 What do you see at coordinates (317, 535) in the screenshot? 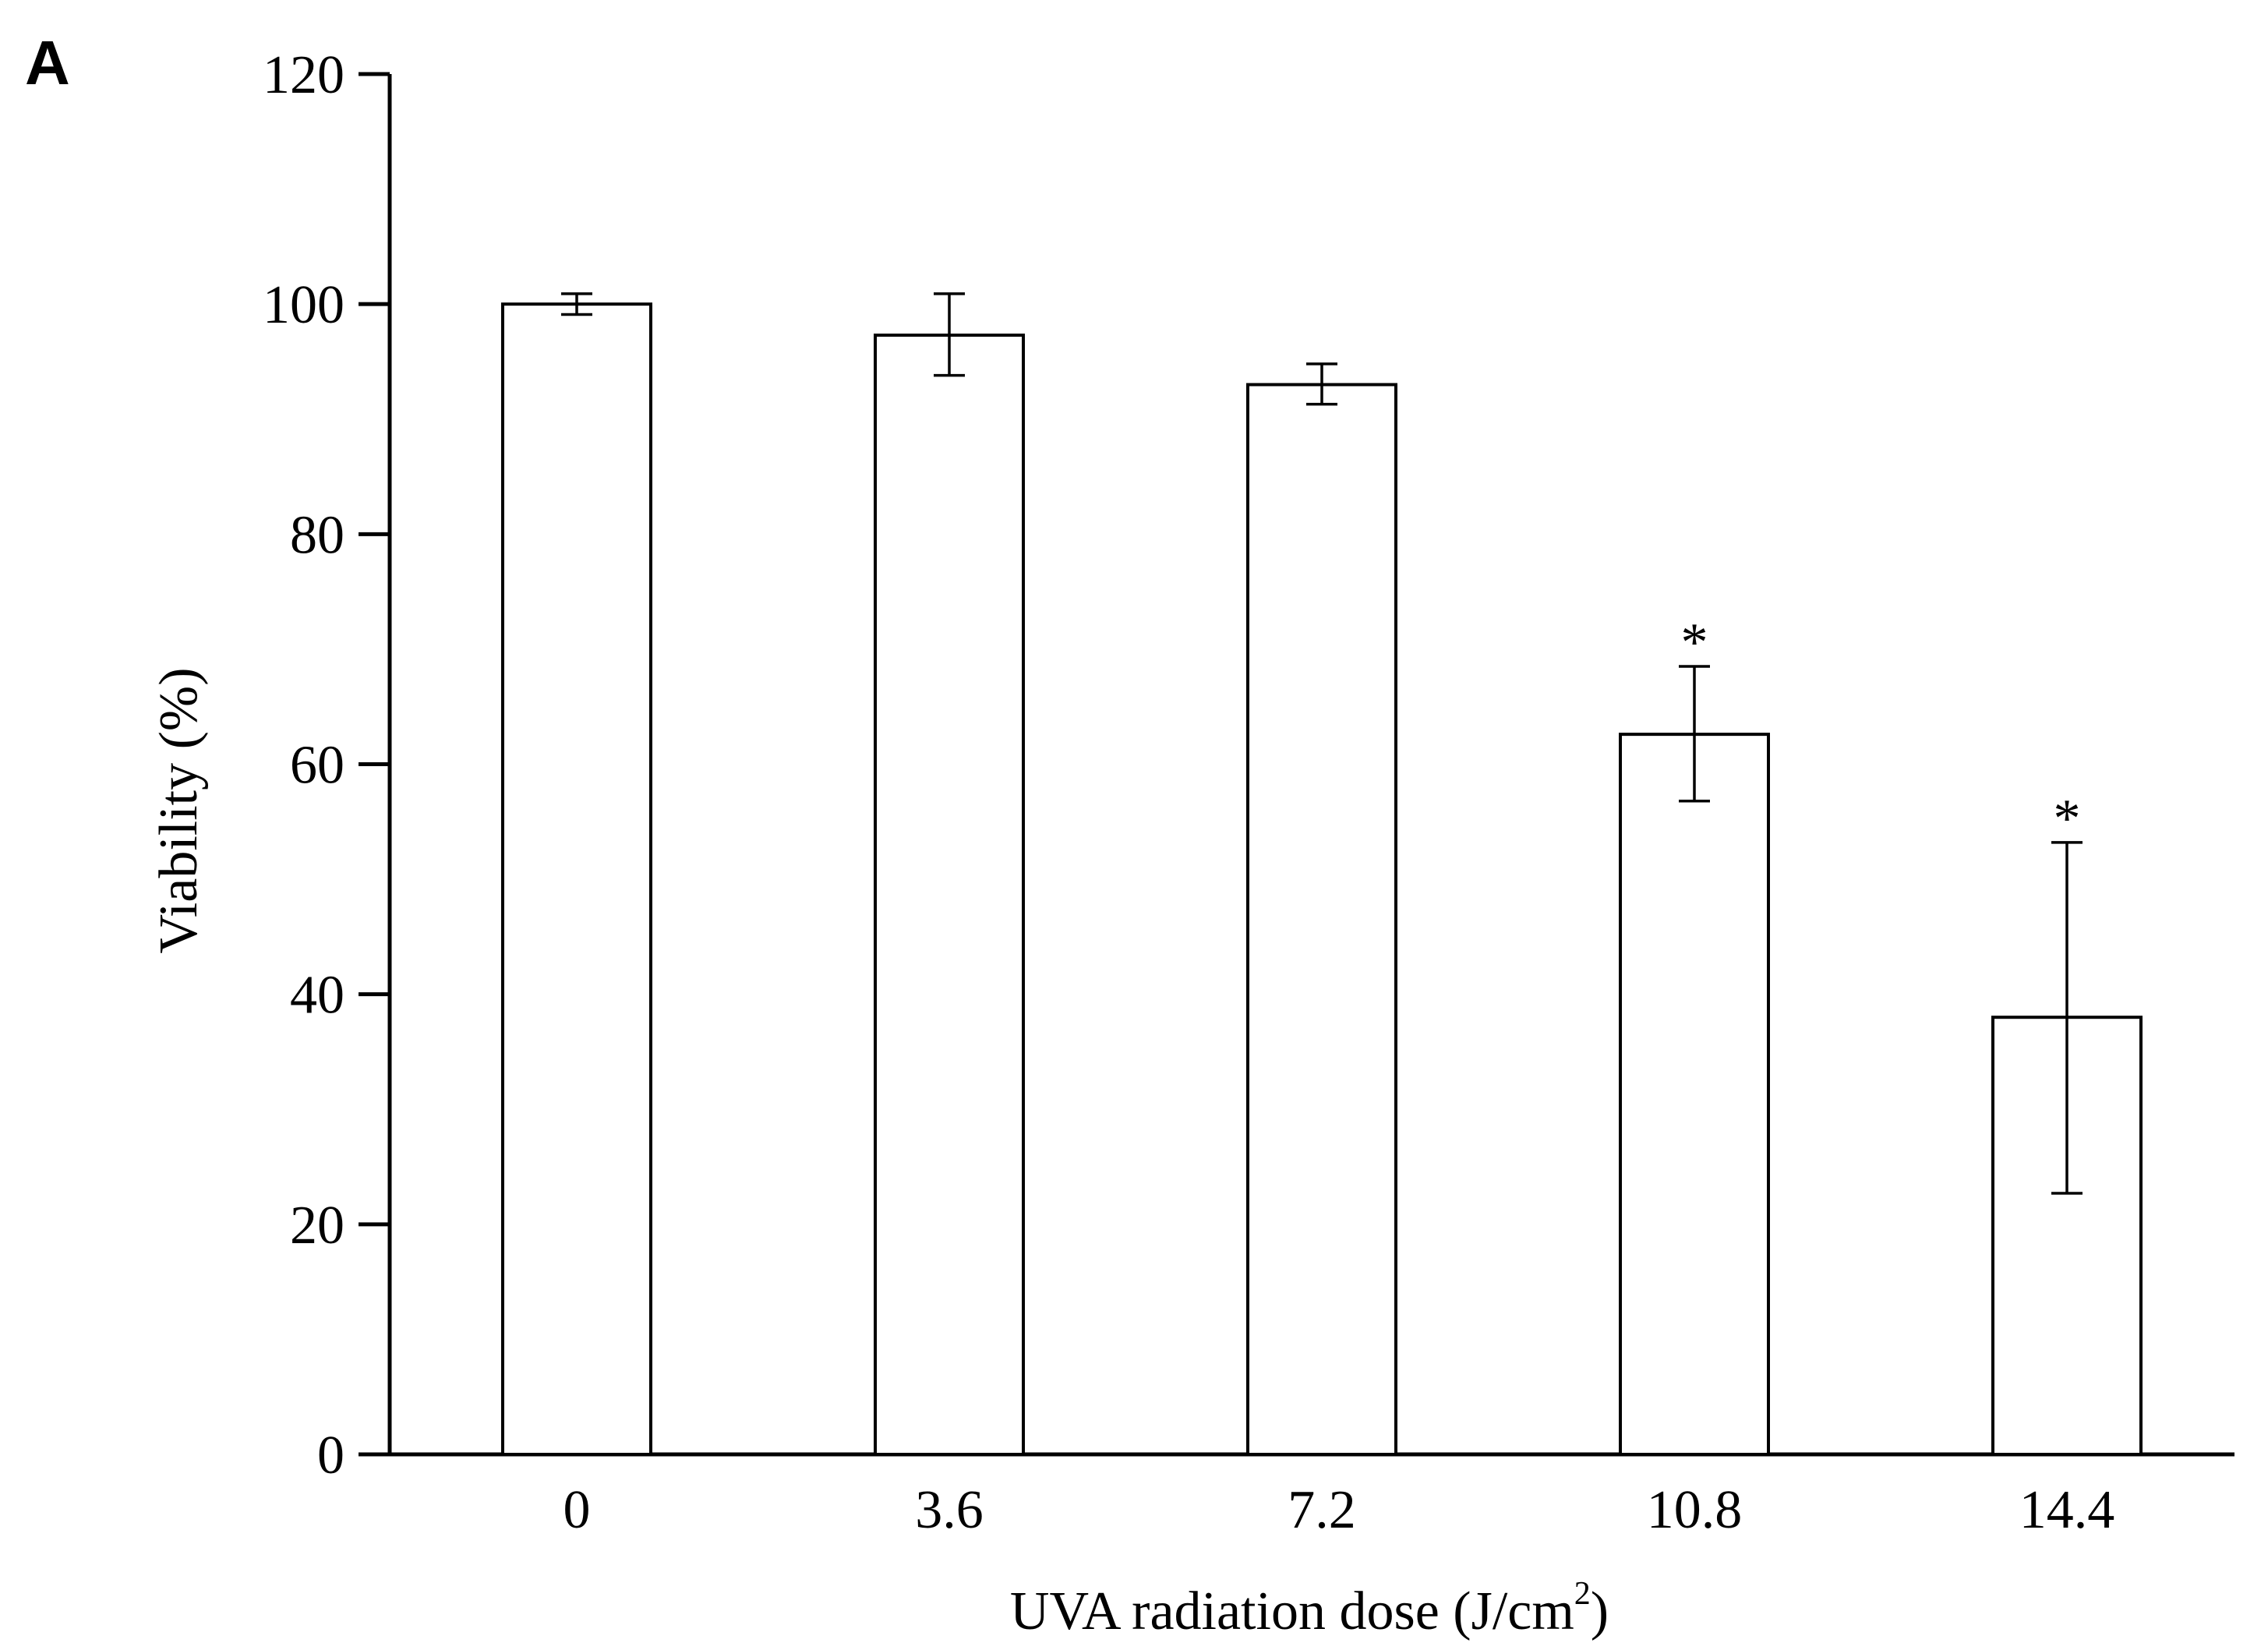
I see `y-tick-label: 80` at bounding box center [317, 535].